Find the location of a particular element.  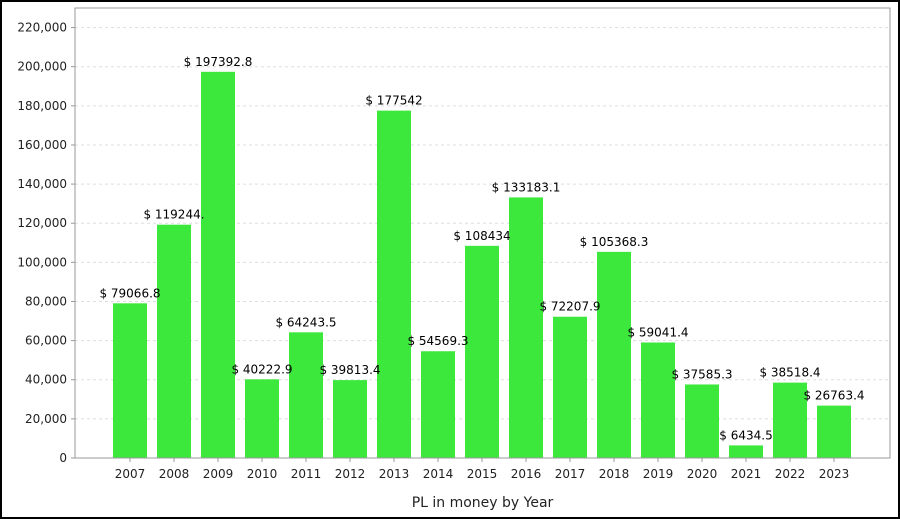

data-label-2009: $ 197392.8 is located at coordinates (218, 62).